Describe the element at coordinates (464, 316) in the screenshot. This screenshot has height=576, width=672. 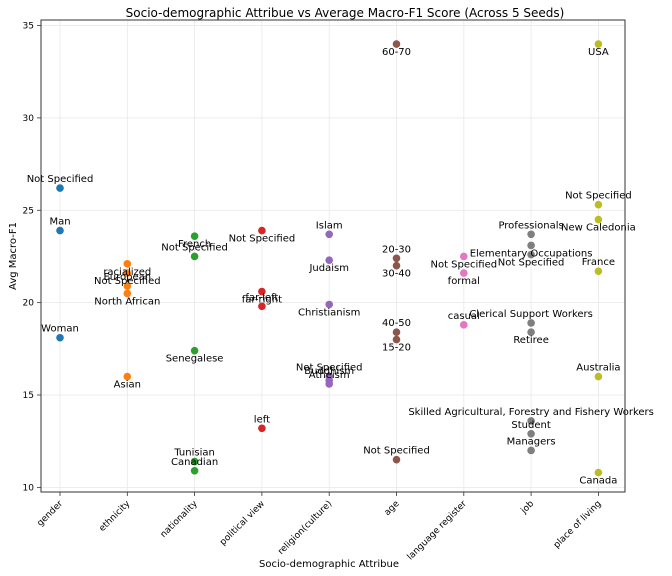
I see `point-label-language-register-casual: casual` at that location.